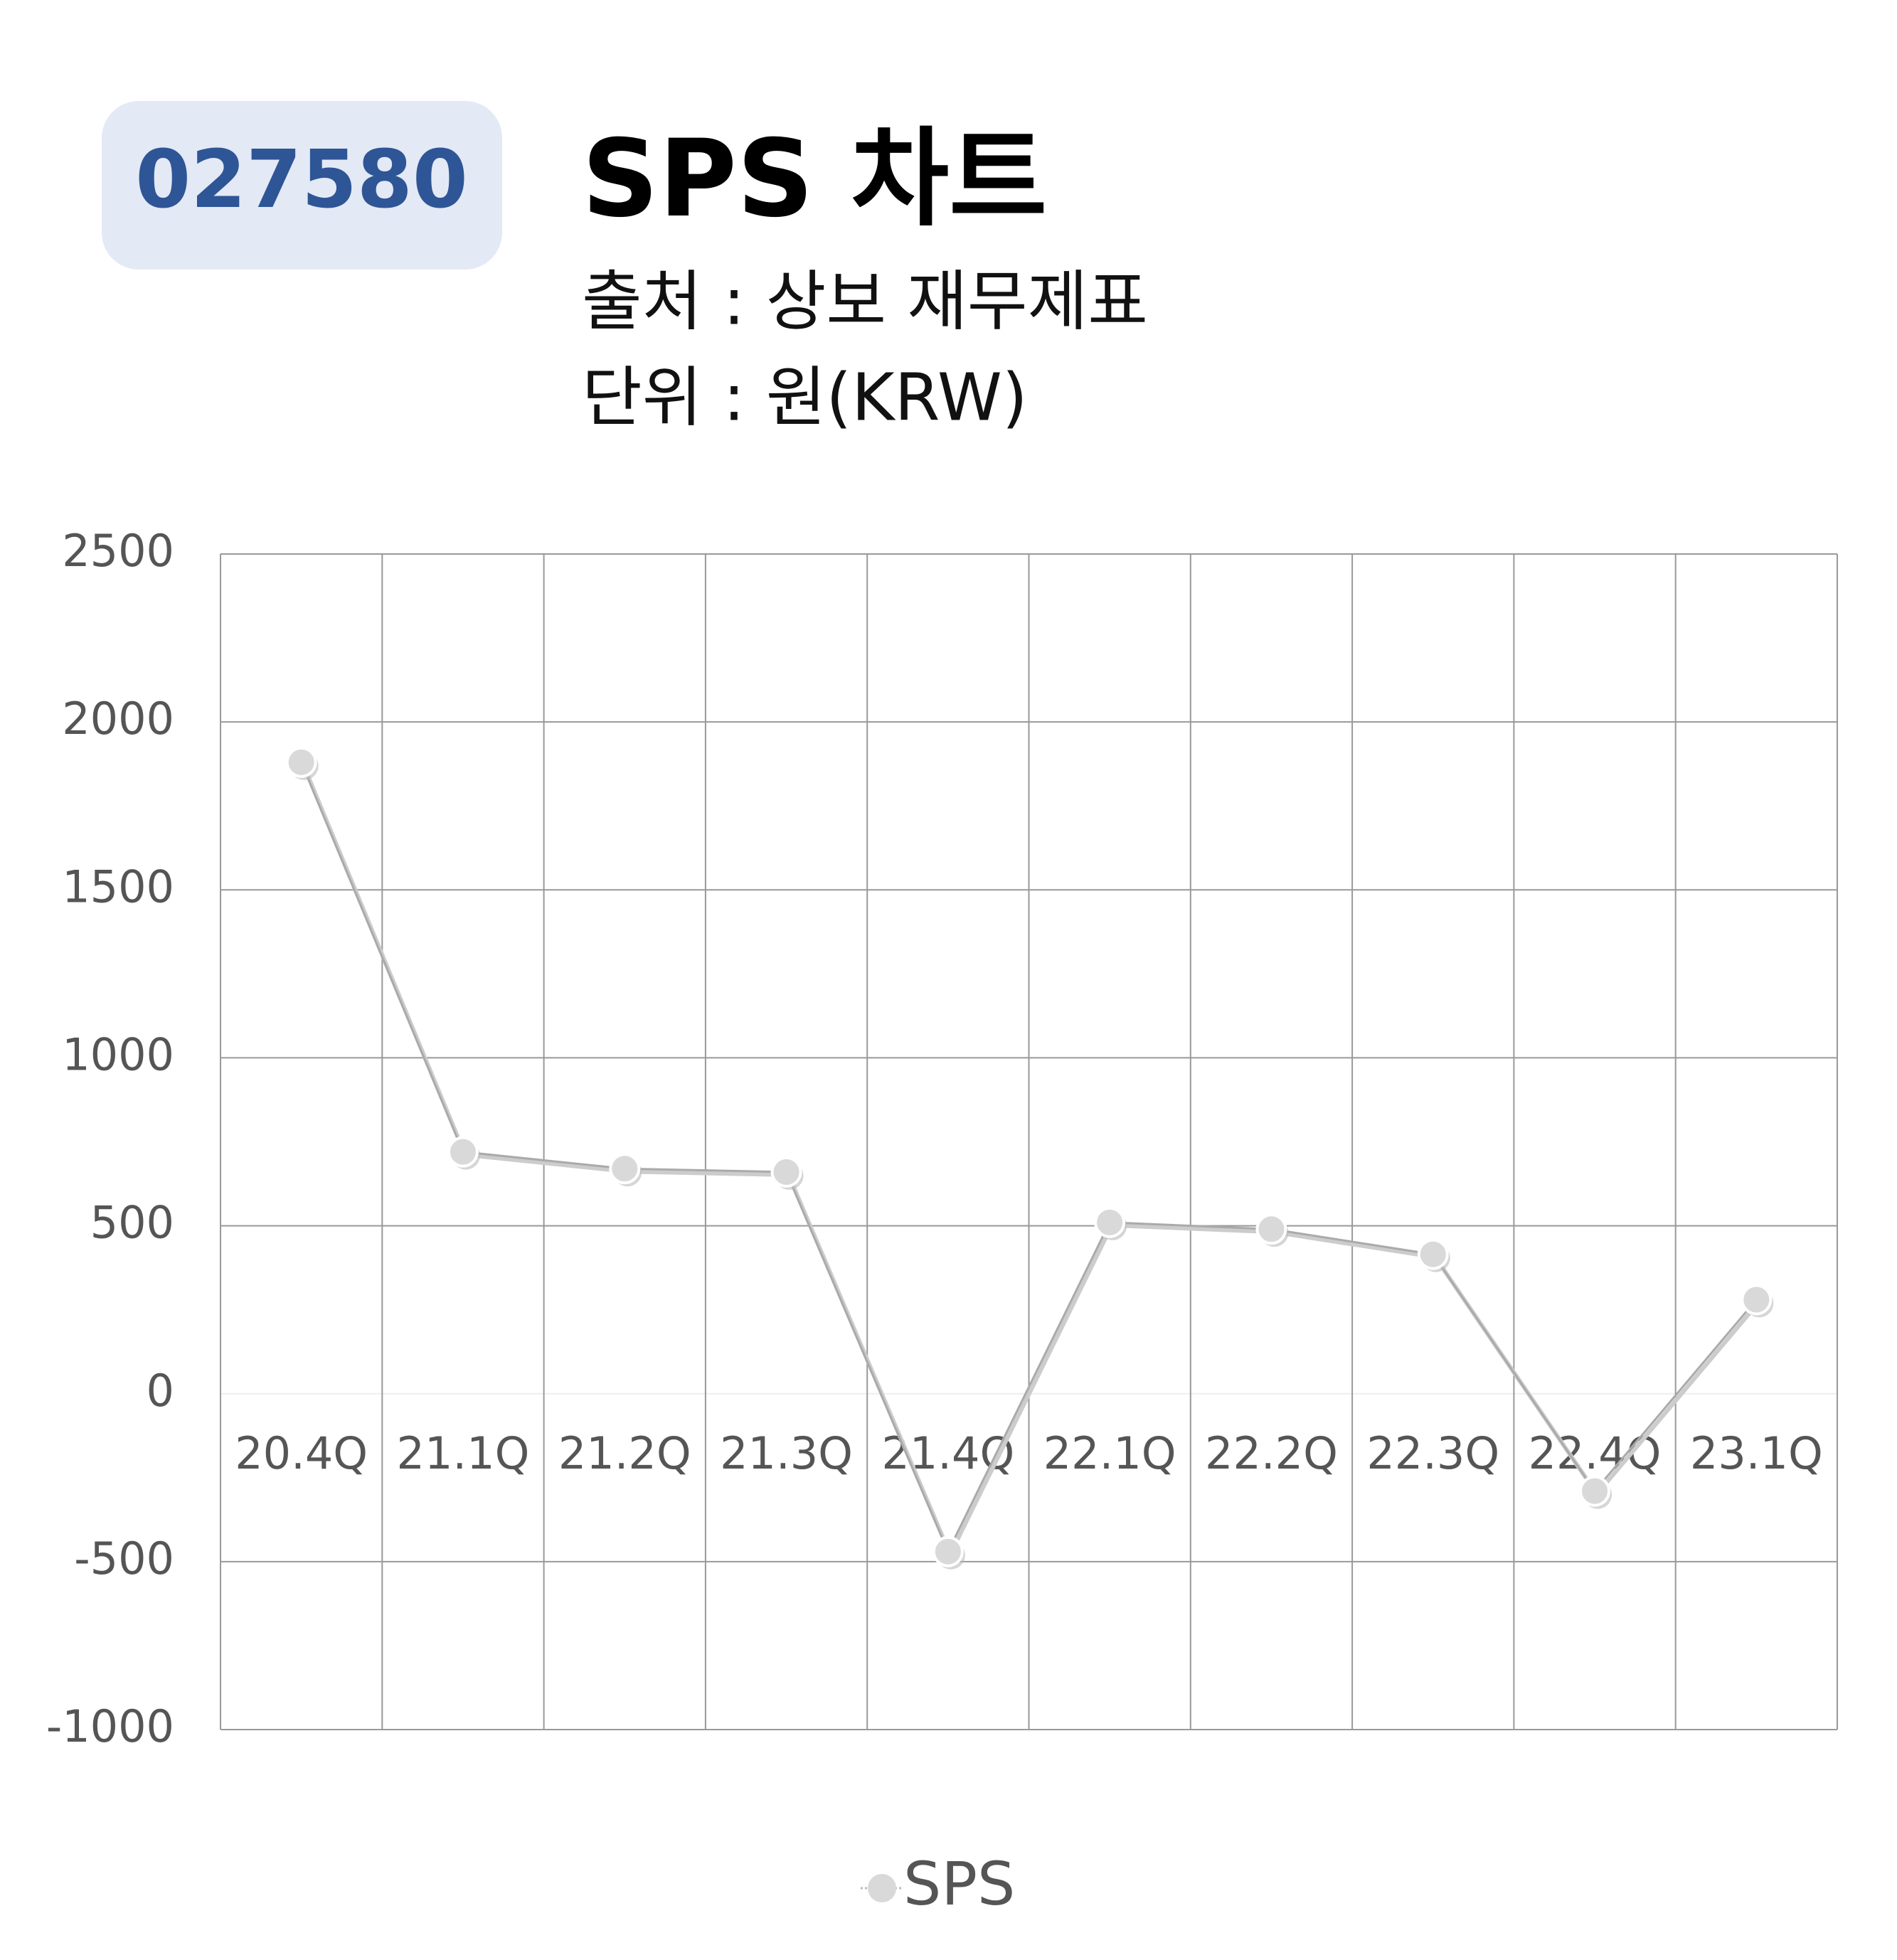 Image resolution: width=1897 pixels, height=1960 pixels. What do you see at coordinates (1595, 1453) in the screenshot?
I see `x-tick-label: 22.4Q` at bounding box center [1595, 1453].